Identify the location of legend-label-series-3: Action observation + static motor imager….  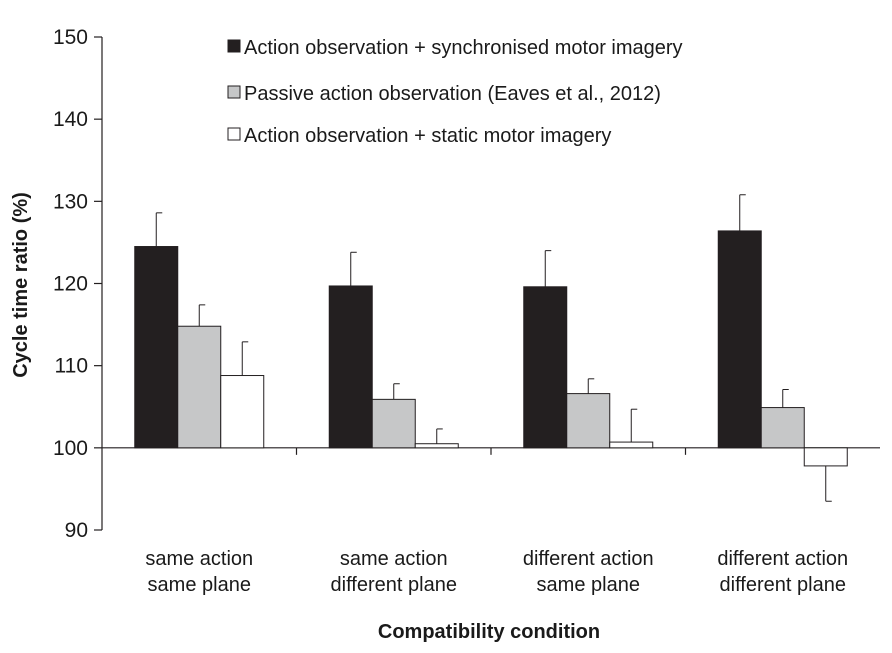
(427, 136).